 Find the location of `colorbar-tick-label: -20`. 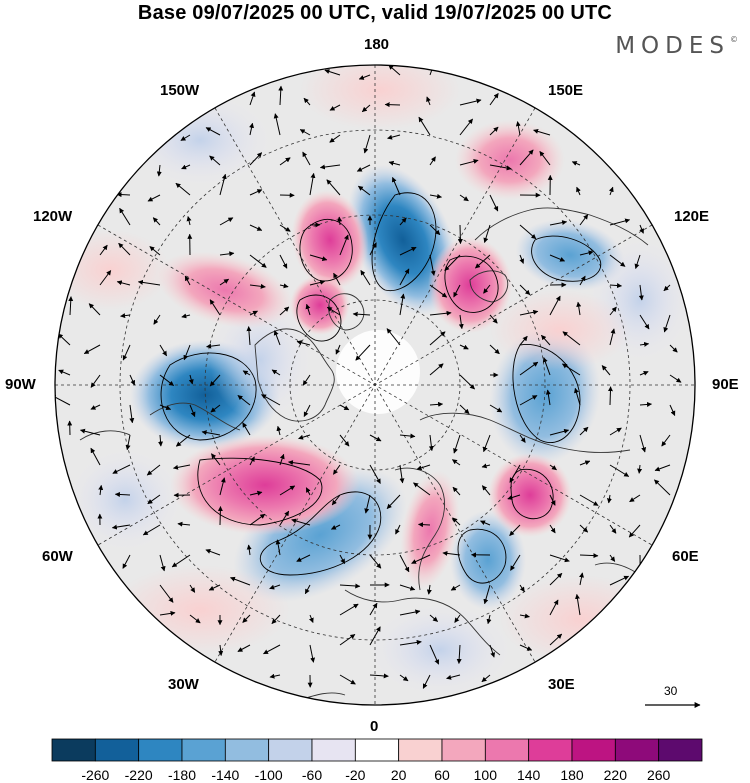

colorbar-tick-label: -20 is located at coordinates (355, 775).